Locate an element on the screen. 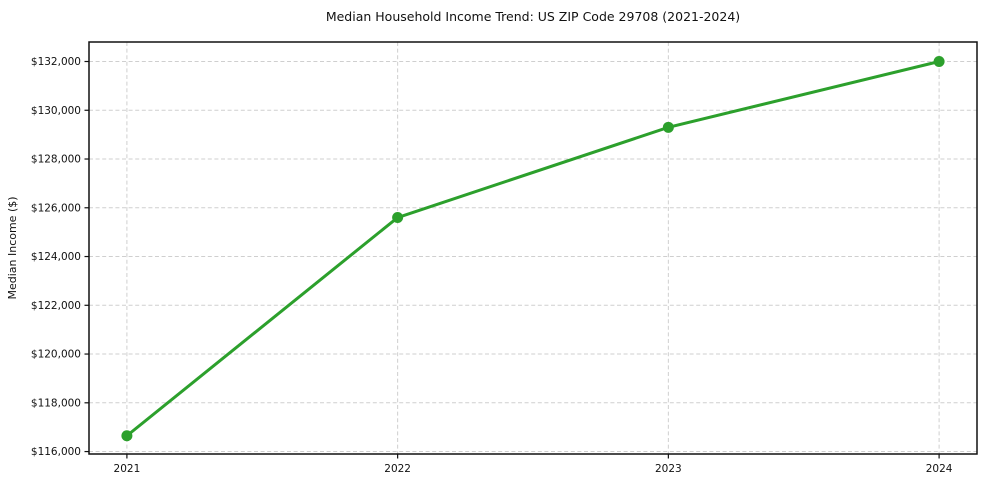  data-point-2024 is located at coordinates (939, 62).